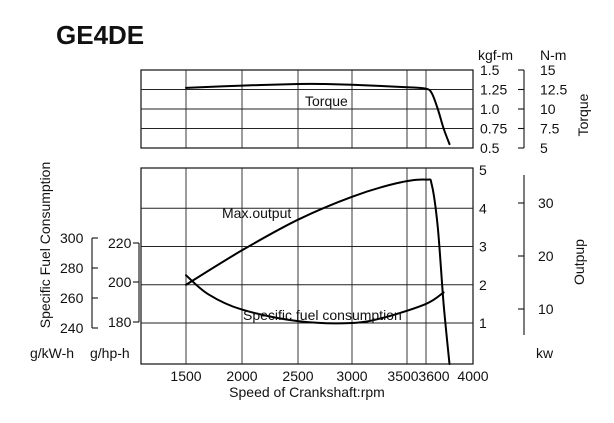  I want to click on torque-nm-tick-label: 10, so click(548, 109).